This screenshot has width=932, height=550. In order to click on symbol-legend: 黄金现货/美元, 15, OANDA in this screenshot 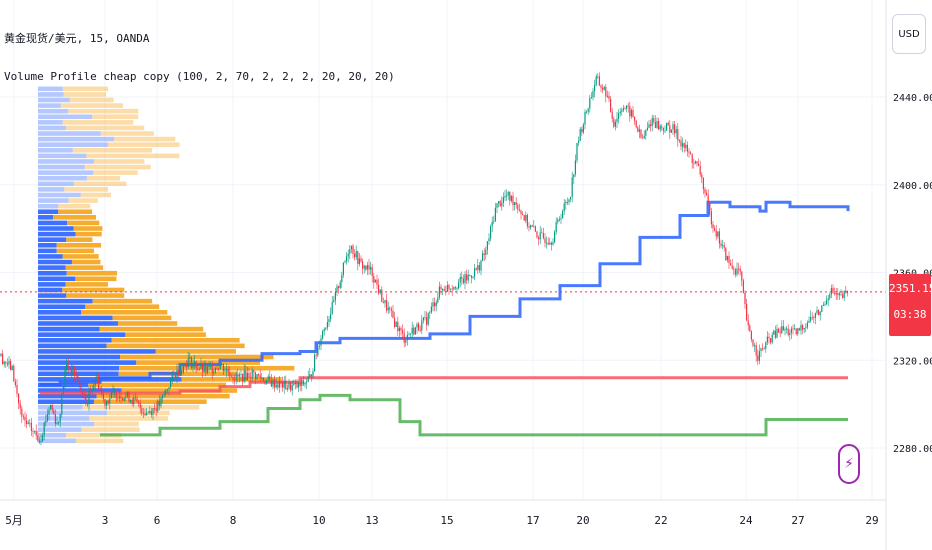, I will do `click(77, 38)`.